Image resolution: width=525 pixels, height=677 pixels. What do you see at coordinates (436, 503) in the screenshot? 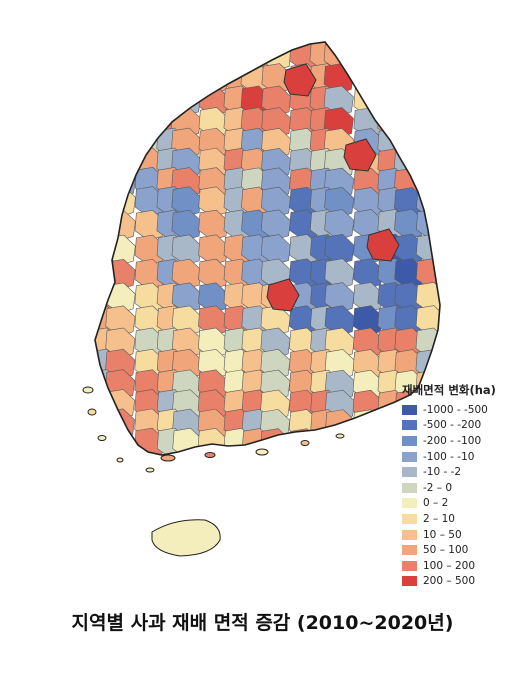
I see `legend-label: 0 – 2` at bounding box center [436, 503].